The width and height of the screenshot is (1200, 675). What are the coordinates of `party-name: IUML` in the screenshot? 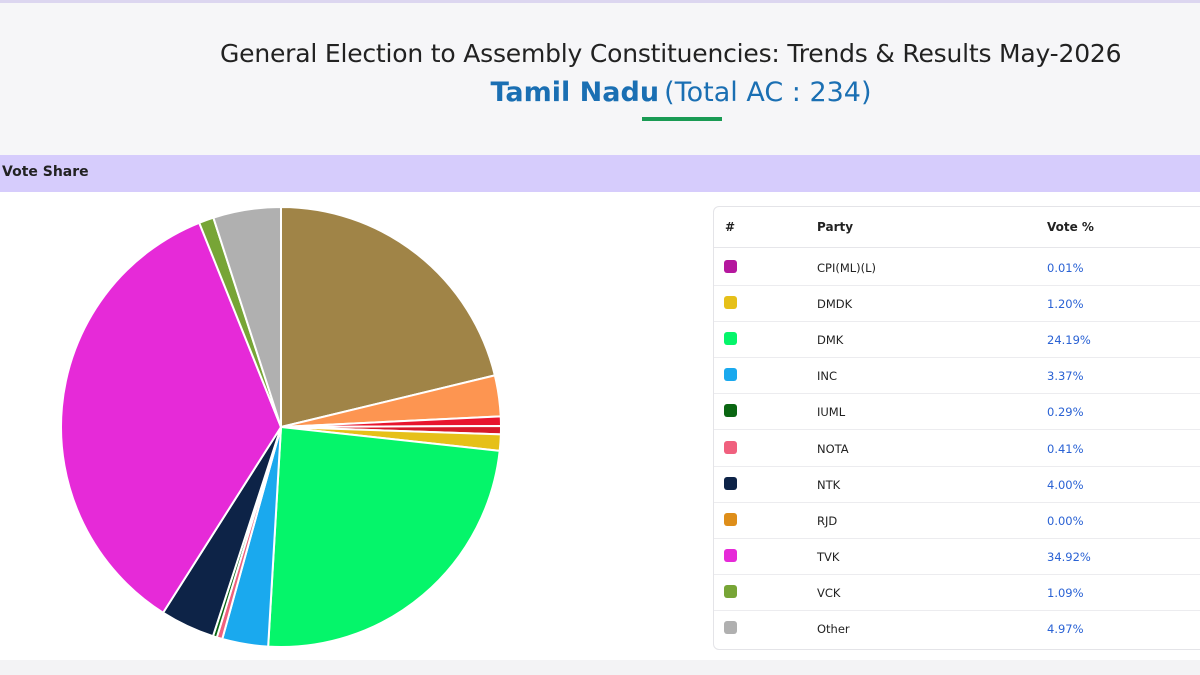 It's located at (831, 412).